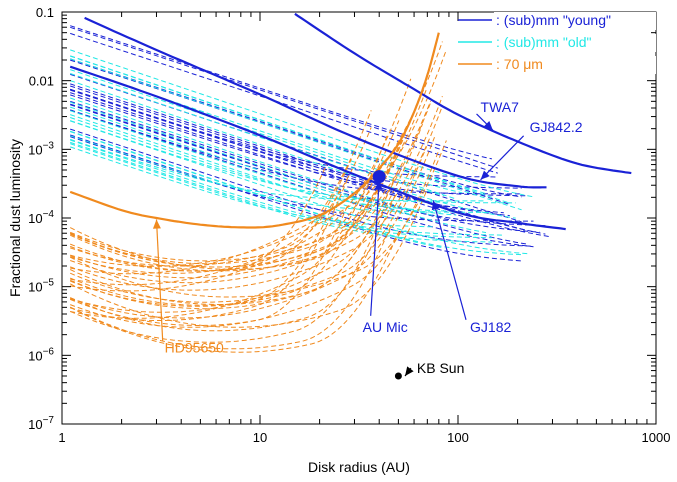  I want to click on y-axis-label: Fractional dust luminosity, so click(15, 218).